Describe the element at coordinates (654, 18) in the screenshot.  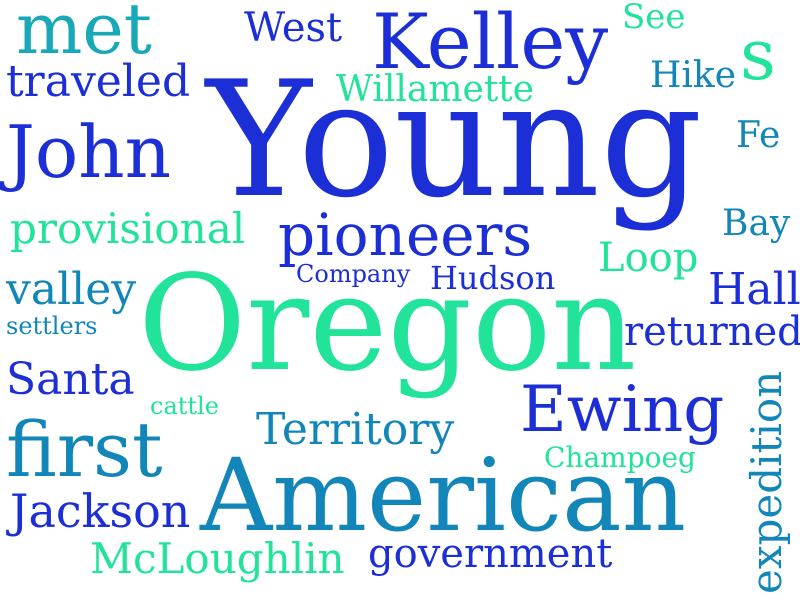
I see `word-see: See` at that location.